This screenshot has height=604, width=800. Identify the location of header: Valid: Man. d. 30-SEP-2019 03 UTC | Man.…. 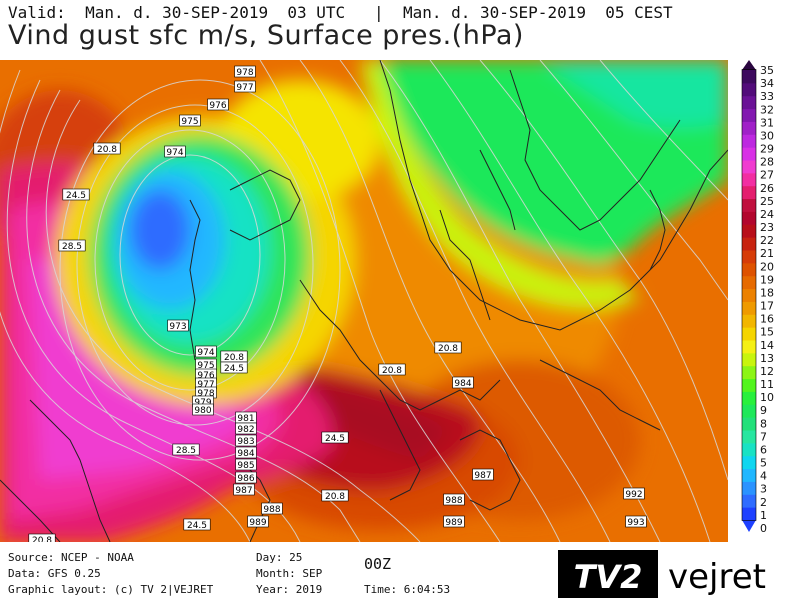
(400, 30).